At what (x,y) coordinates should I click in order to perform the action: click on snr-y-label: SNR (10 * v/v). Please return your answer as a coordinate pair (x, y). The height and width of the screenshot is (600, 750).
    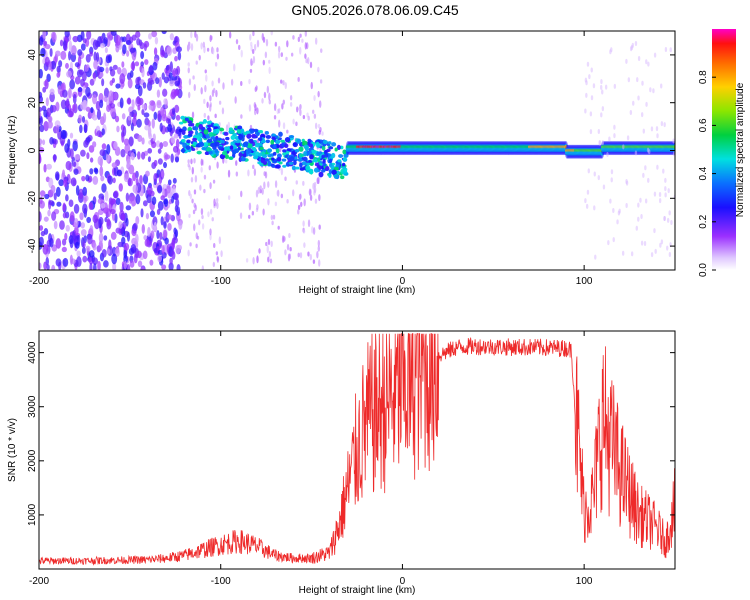
    Looking at the image, I should click on (12, 450).